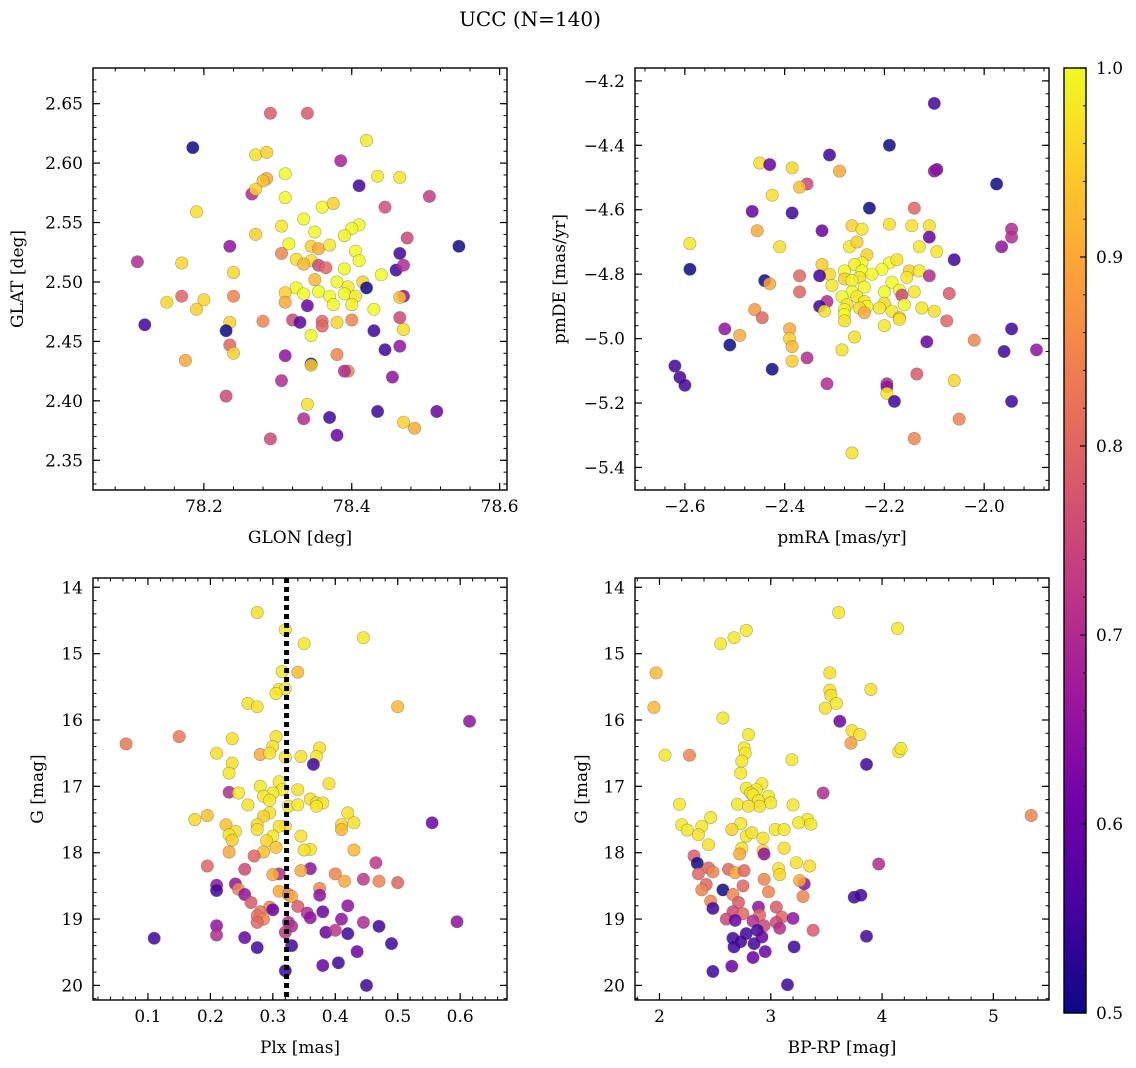 Image resolution: width=1136 pixels, height=1068 pixels. Describe the element at coordinates (64, 402) in the screenshot. I see `y-tick-label: 2.40` at that location.